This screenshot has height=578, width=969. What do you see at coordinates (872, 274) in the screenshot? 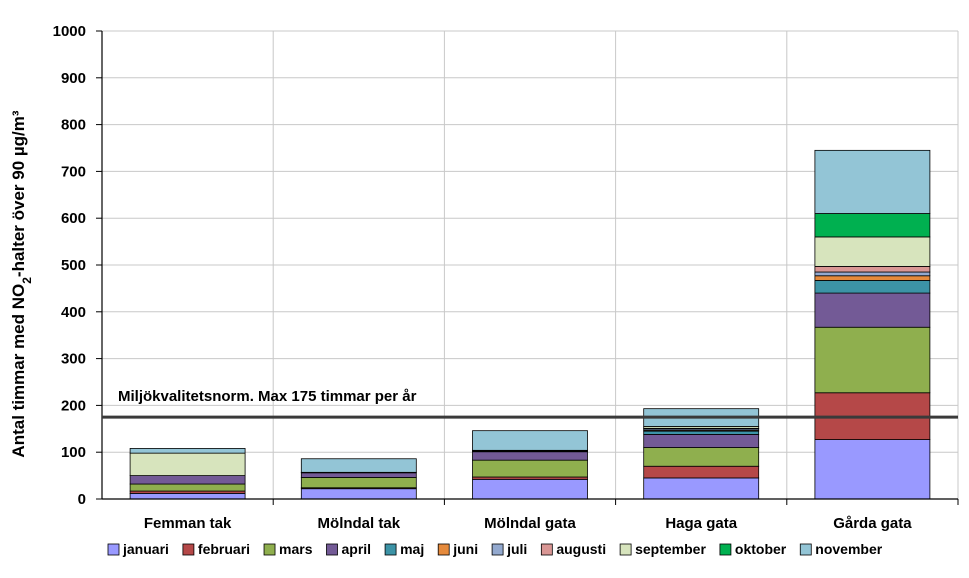
I see `bar-segment-juli` at bounding box center [872, 274].